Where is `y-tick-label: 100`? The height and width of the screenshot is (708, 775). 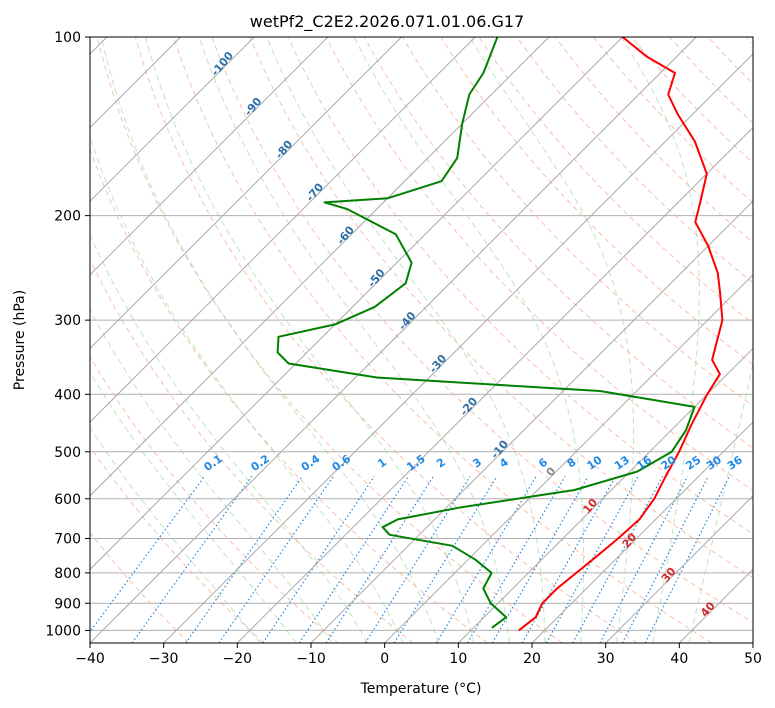 y-tick-label: 100 is located at coordinates (67, 38).